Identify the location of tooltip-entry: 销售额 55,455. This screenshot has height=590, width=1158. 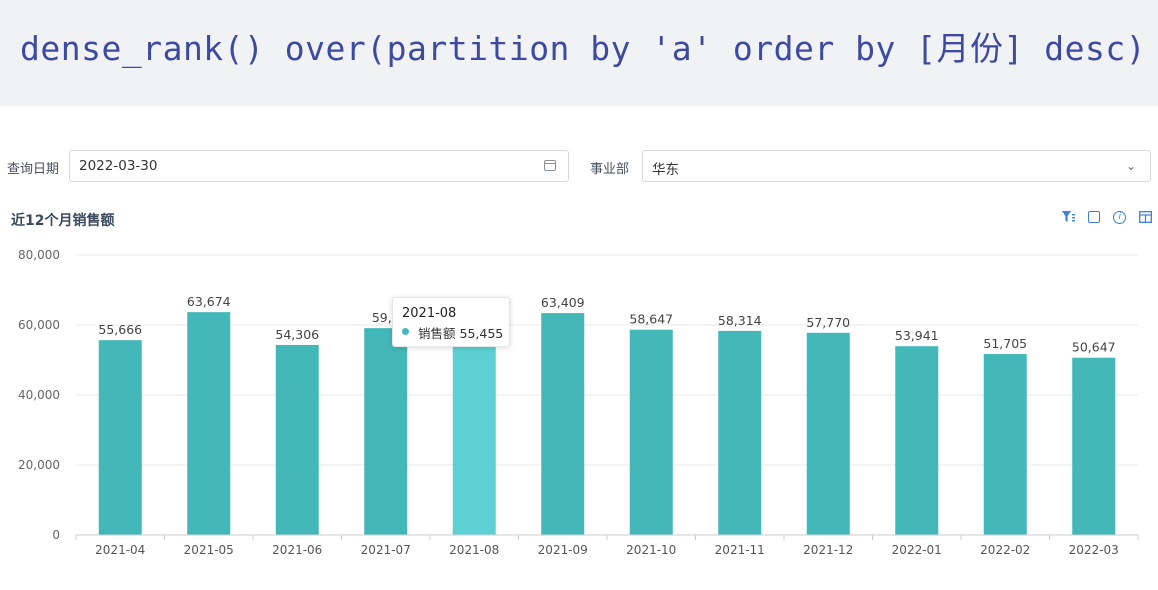
(460, 332).